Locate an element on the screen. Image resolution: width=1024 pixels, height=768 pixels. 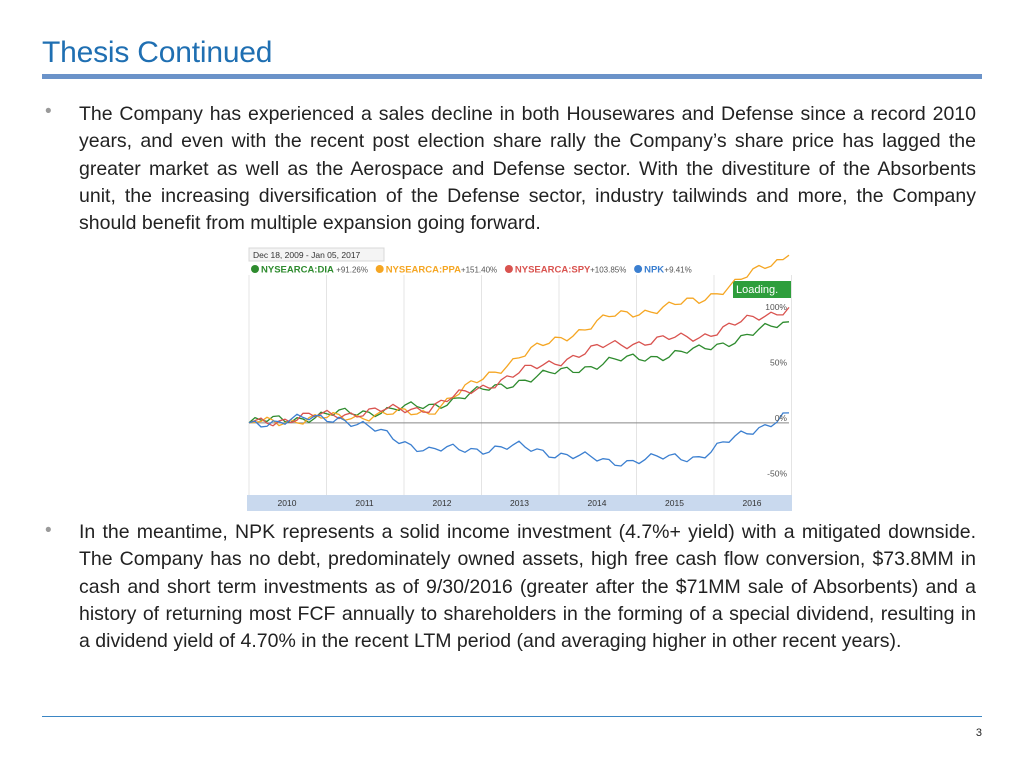
x-axis-ticks: 2010 2011 2012 2013 2014 2015 2016 is located at coordinates (520, 503).